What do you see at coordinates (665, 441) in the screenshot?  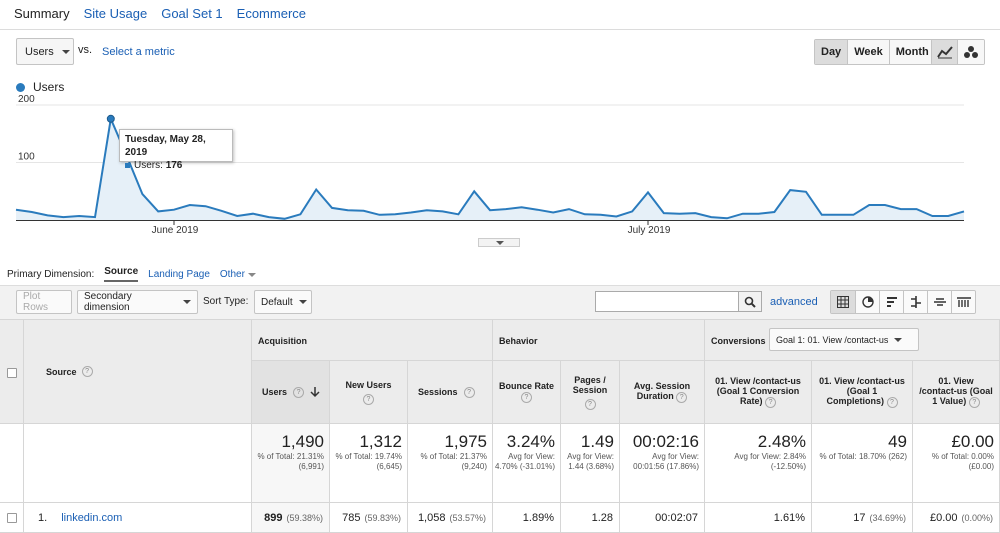 I see `total-duration-value: 00:02:16` at bounding box center [665, 441].